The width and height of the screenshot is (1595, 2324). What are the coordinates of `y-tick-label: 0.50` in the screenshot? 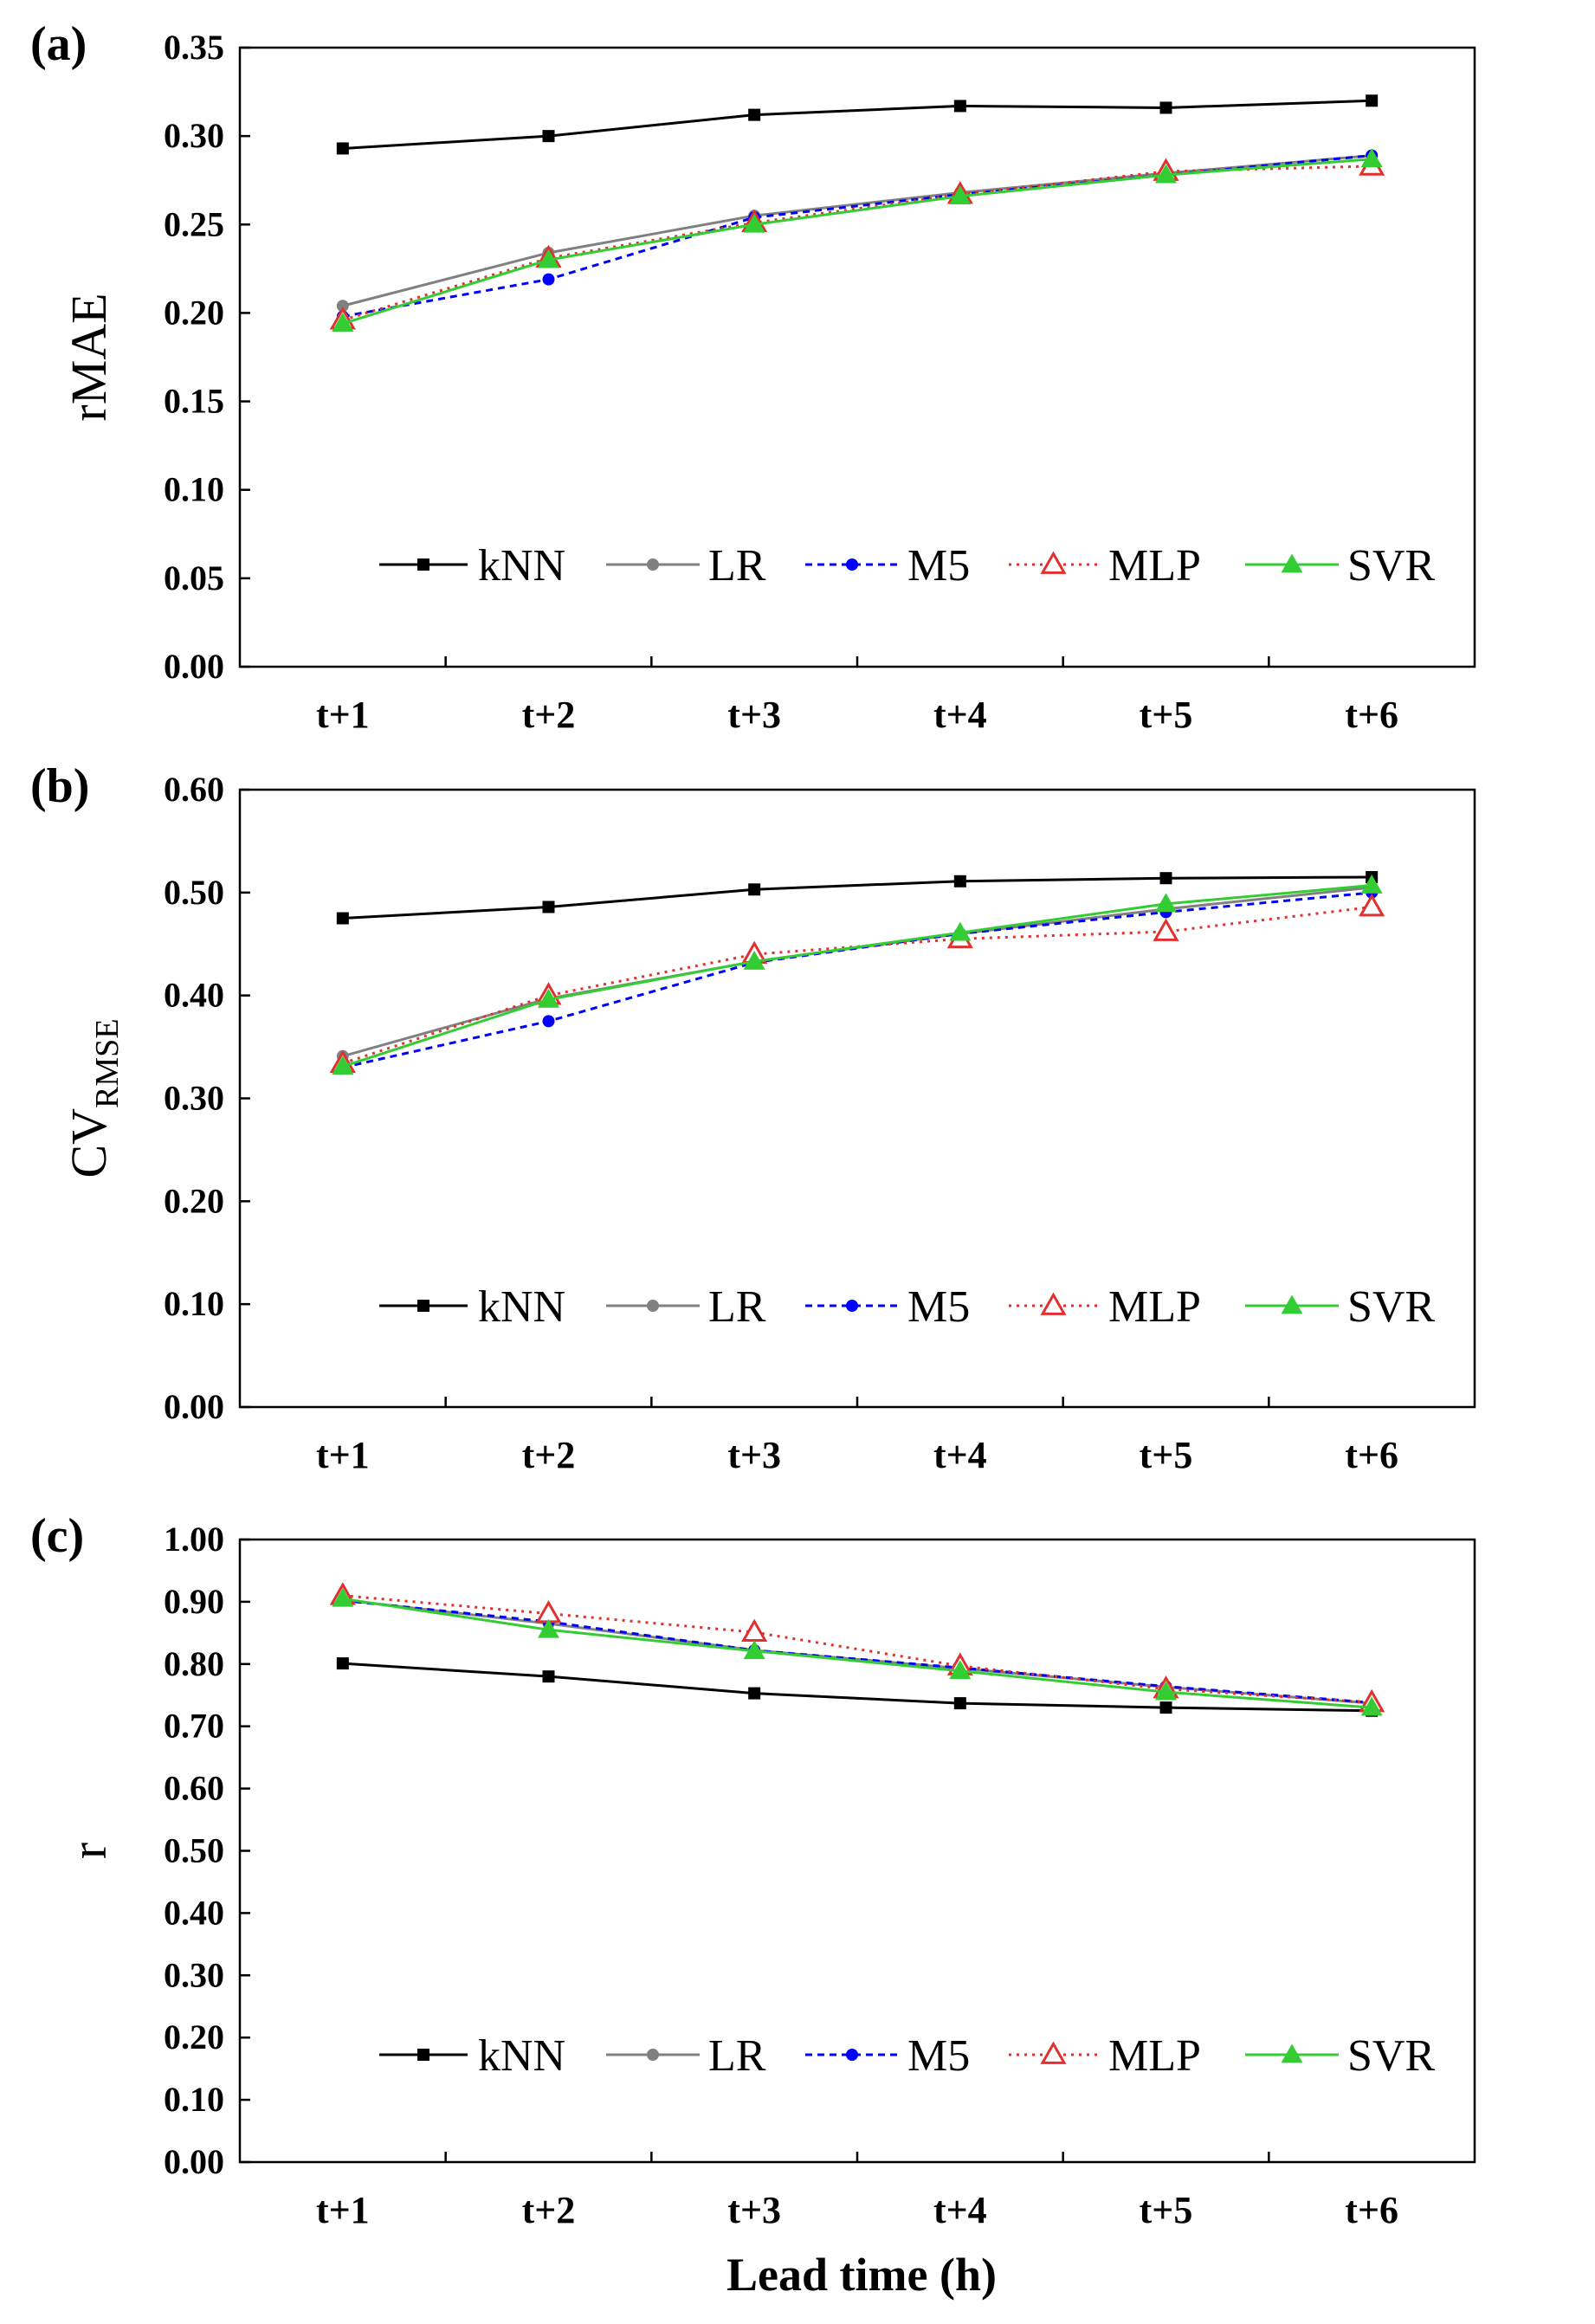 It's located at (194, 1851).